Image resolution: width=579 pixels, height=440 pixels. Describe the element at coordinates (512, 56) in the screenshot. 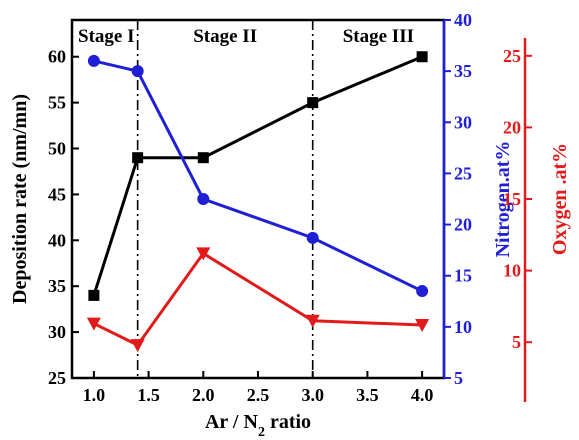

I see `oxygen-tick-label: 25` at that location.